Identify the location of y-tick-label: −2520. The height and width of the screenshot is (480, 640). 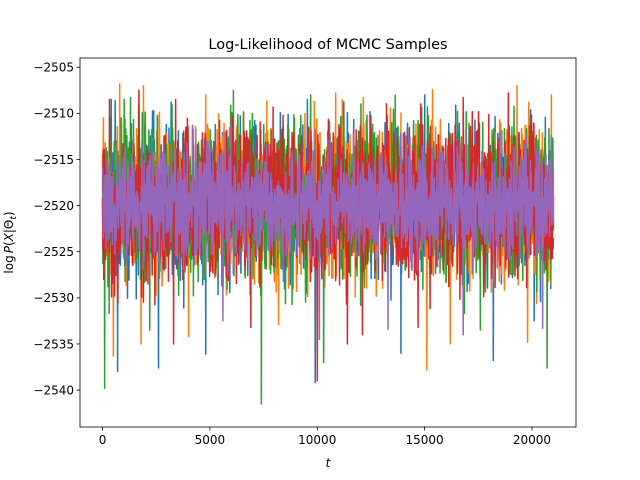
(53, 206).